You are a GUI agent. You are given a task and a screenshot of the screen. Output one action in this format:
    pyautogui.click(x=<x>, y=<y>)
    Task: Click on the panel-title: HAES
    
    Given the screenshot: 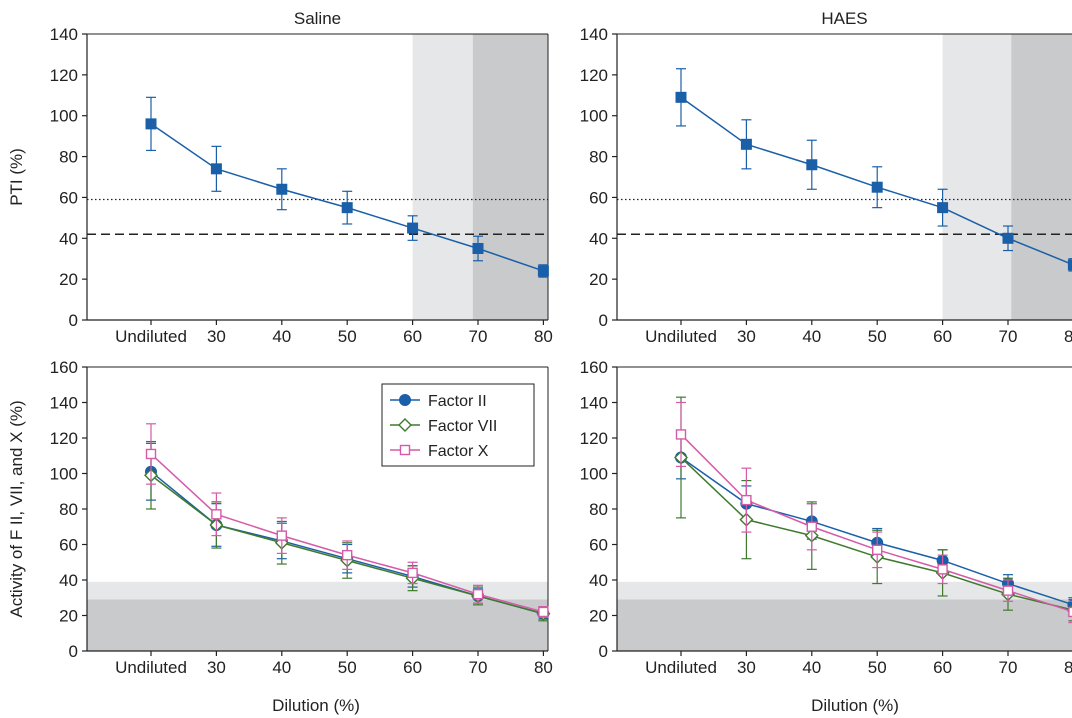 What is the action you would take?
    pyautogui.click(x=844, y=18)
    